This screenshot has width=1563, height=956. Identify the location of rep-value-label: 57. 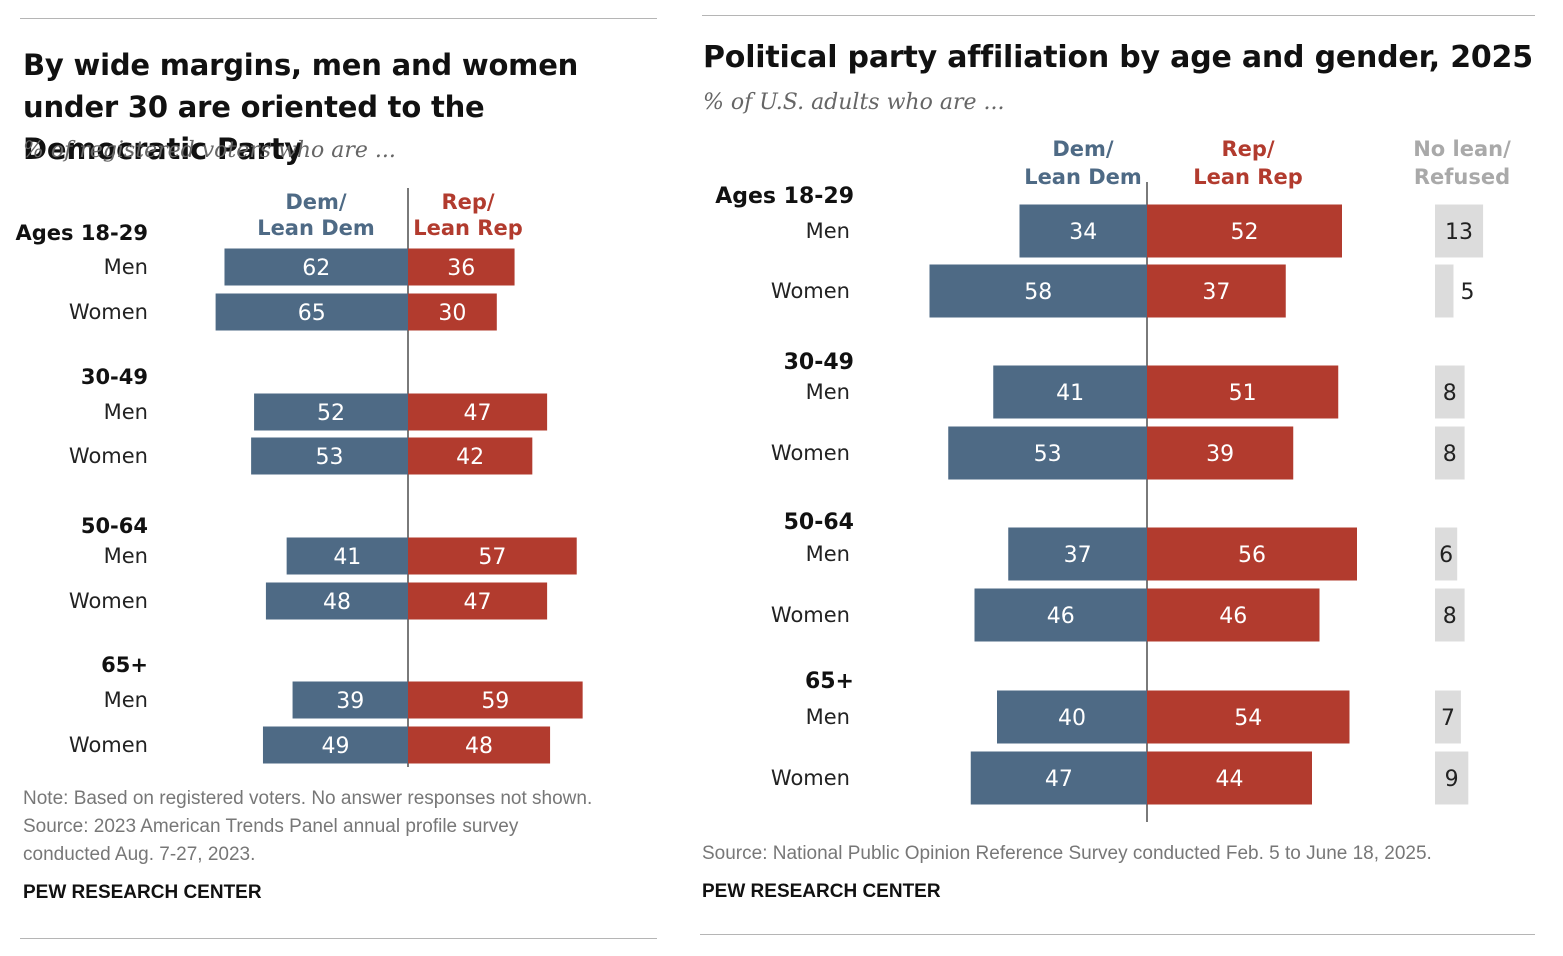
(492, 557).